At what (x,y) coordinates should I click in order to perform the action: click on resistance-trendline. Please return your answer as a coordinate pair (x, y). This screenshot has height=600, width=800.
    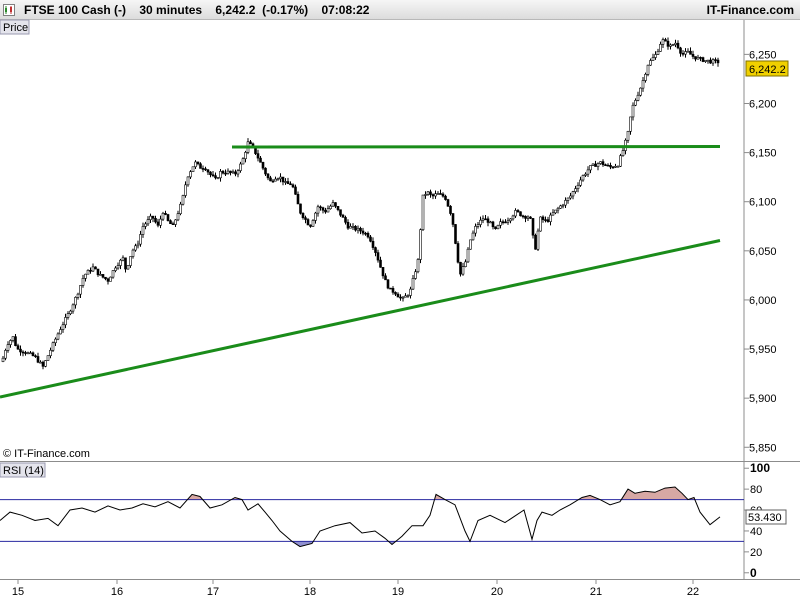
    Looking at the image, I should click on (476, 147).